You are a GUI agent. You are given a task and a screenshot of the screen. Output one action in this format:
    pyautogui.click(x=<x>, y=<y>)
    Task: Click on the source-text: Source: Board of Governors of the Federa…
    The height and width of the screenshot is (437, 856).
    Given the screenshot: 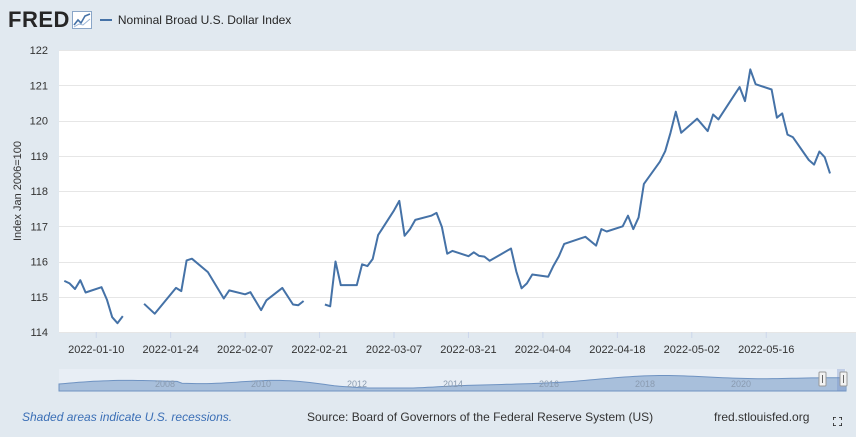 What is the action you would take?
    pyautogui.click(x=480, y=417)
    